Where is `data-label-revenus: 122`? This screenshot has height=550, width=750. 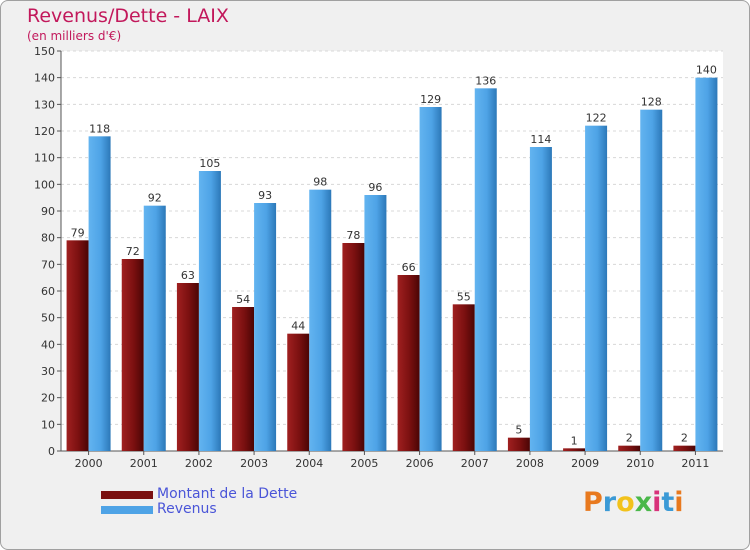
data-label-revenus: 122 is located at coordinates (596, 118).